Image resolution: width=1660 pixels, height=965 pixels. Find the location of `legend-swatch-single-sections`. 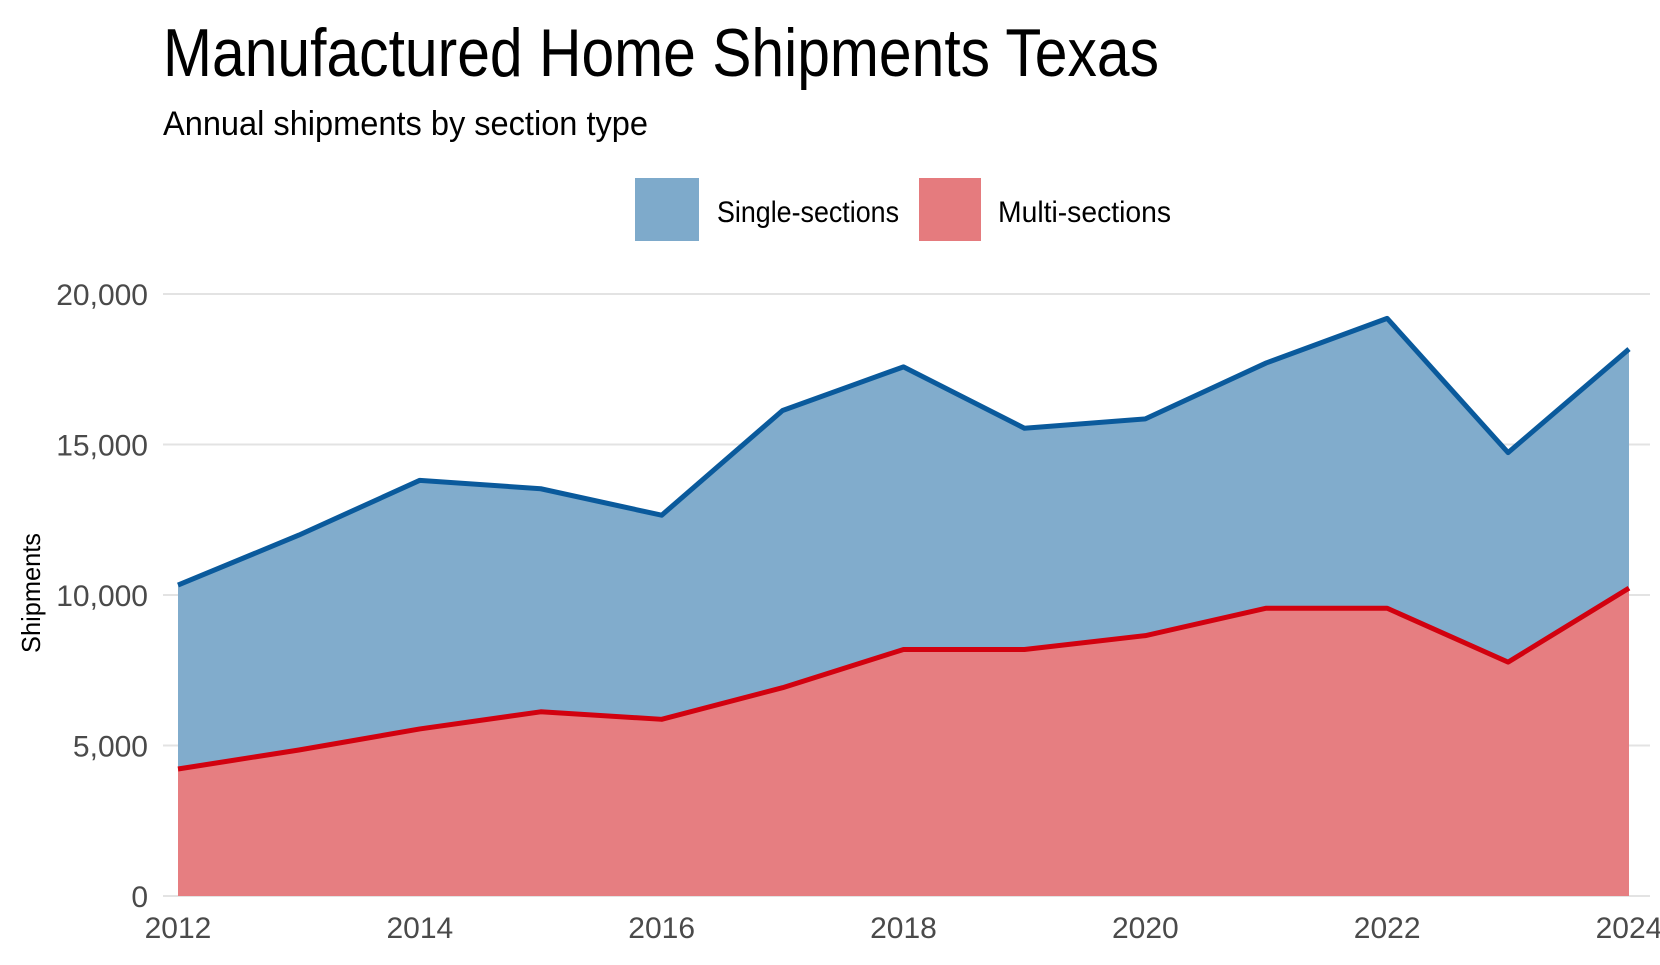

legend-swatch-single-sections is located at coordinates (667, 209).